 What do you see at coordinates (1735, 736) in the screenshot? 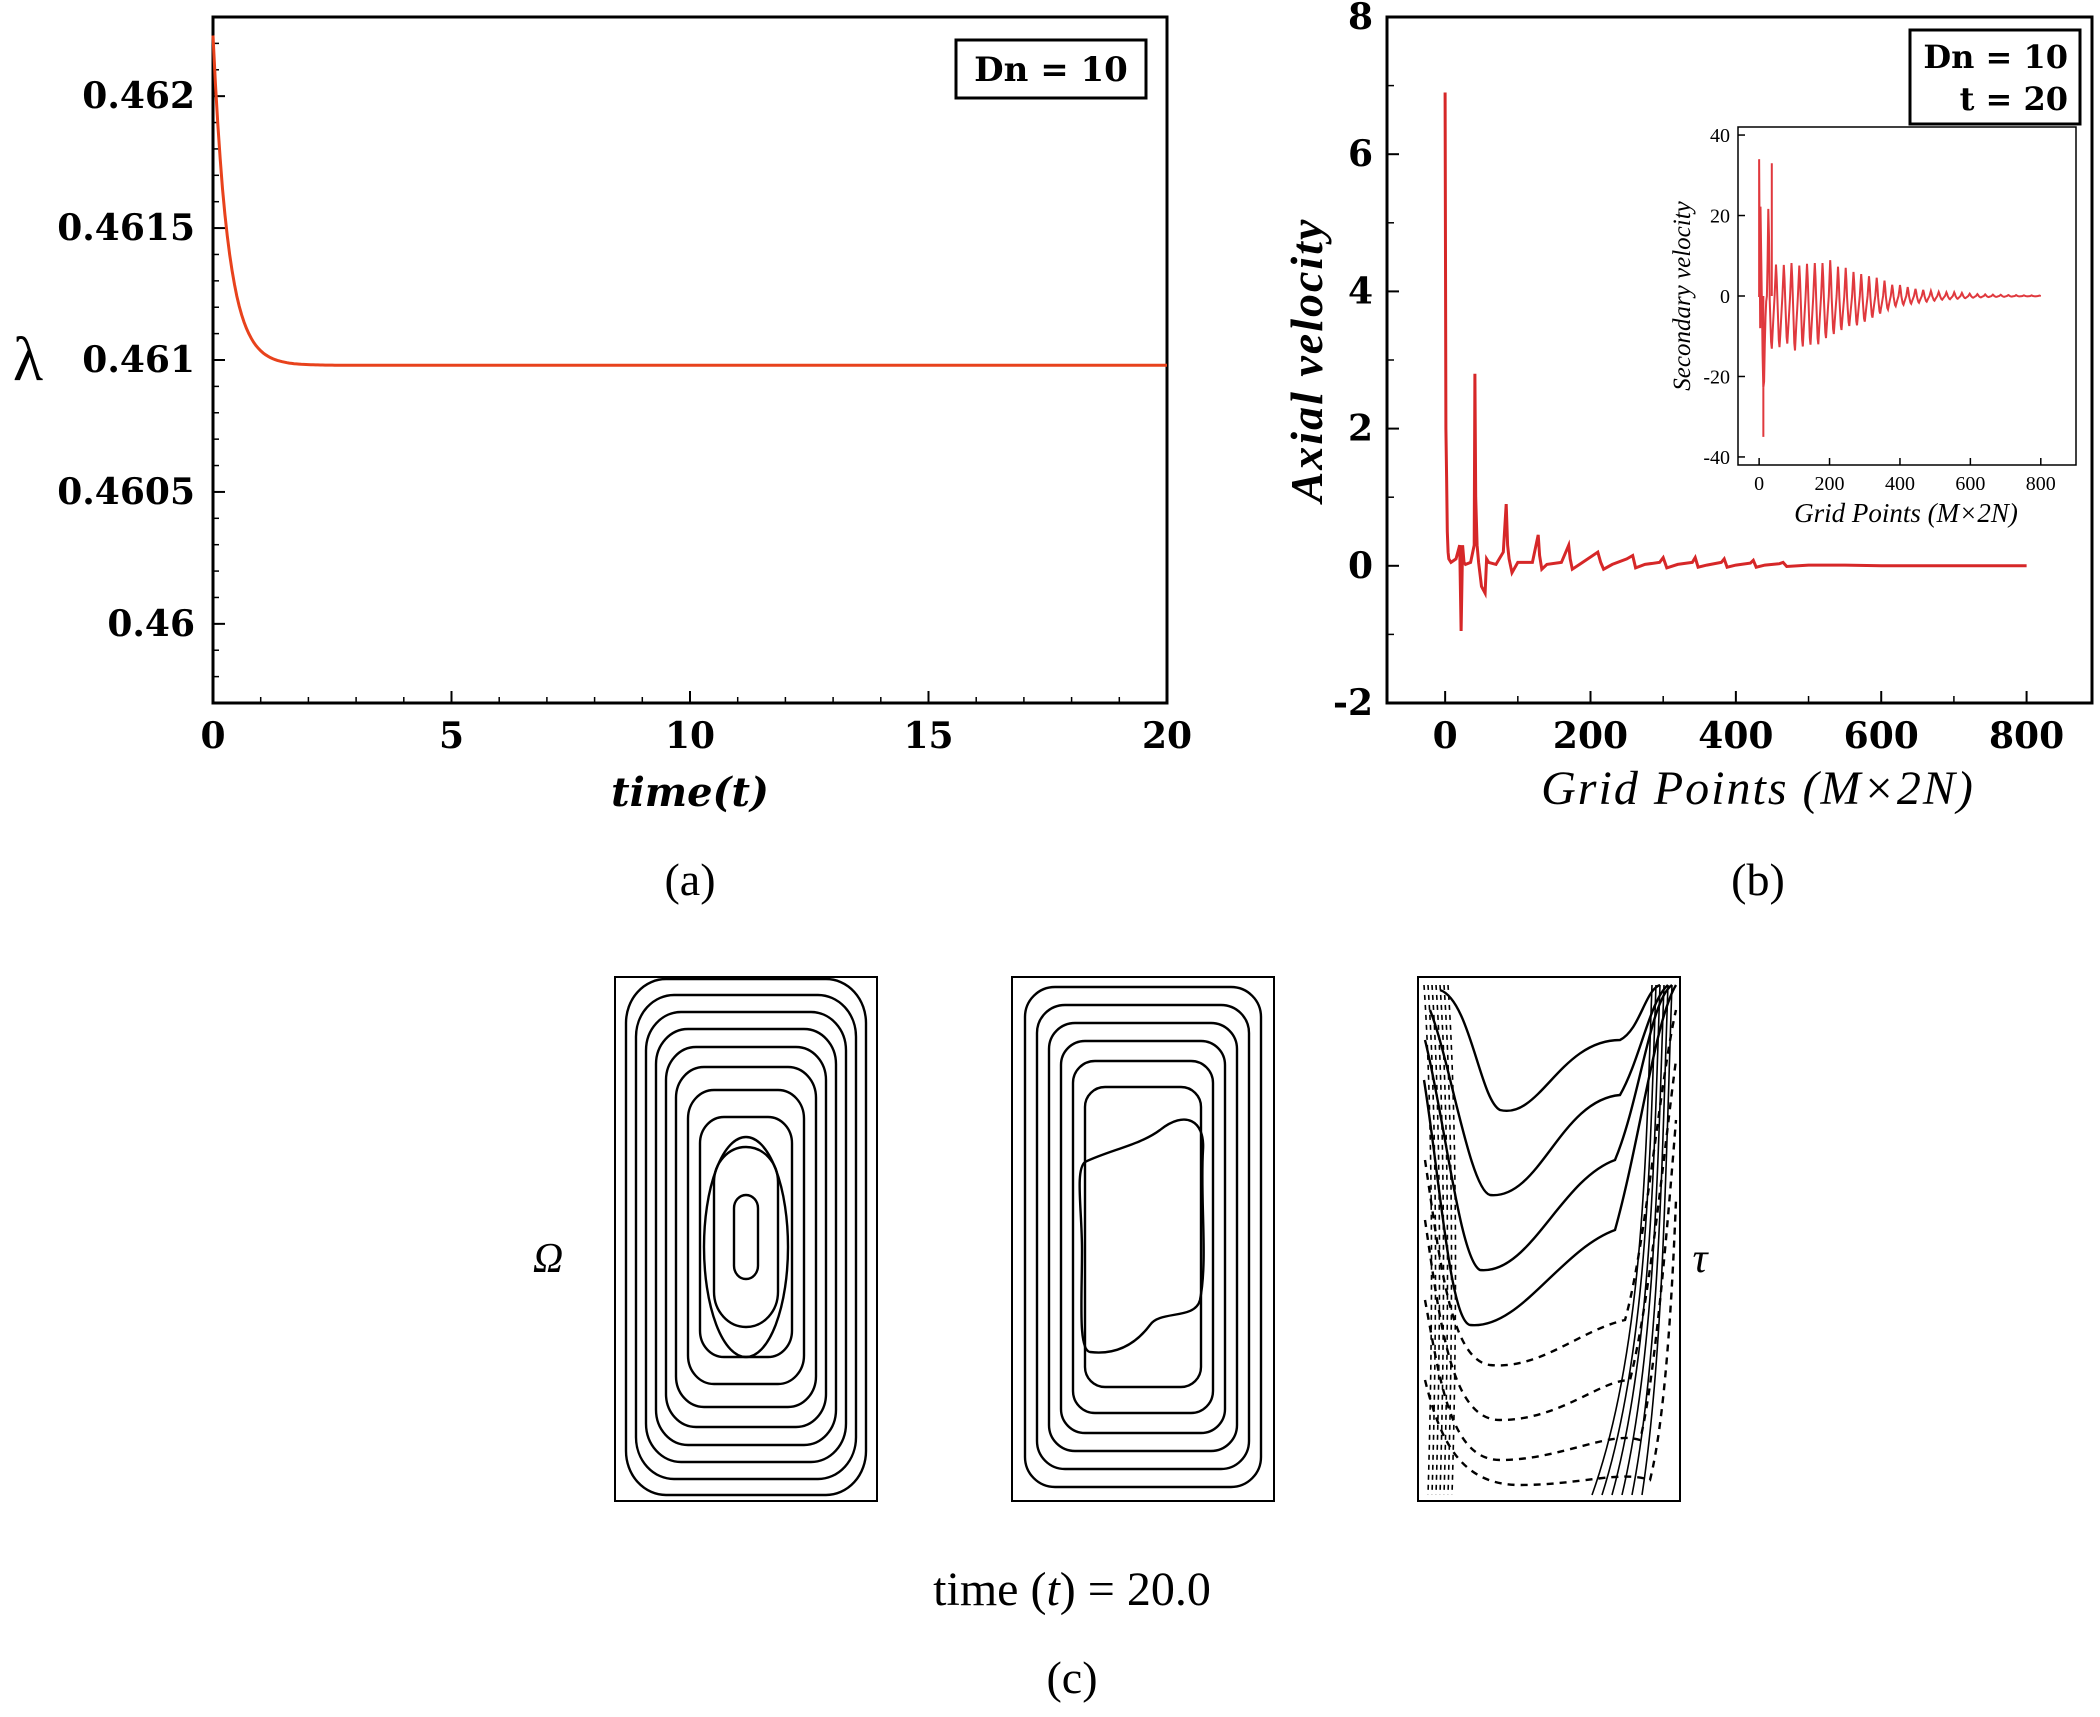
I see `b-xtick-label: 400` at bounding box center [1735, 736].